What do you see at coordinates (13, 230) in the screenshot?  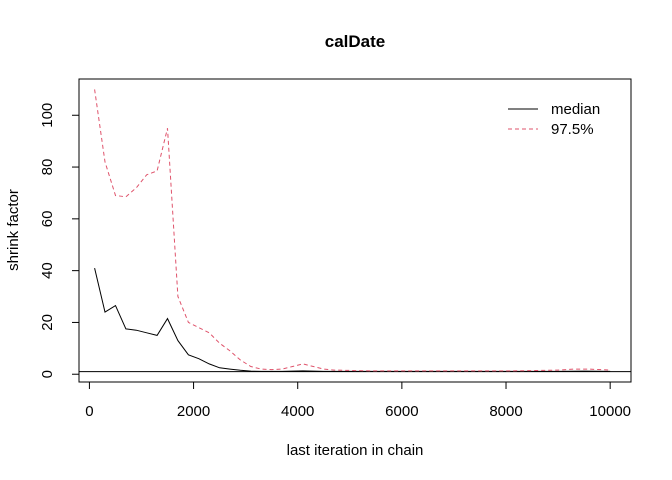 I see `y-axis-label: shrink factor` at bounding box center [13, 230].